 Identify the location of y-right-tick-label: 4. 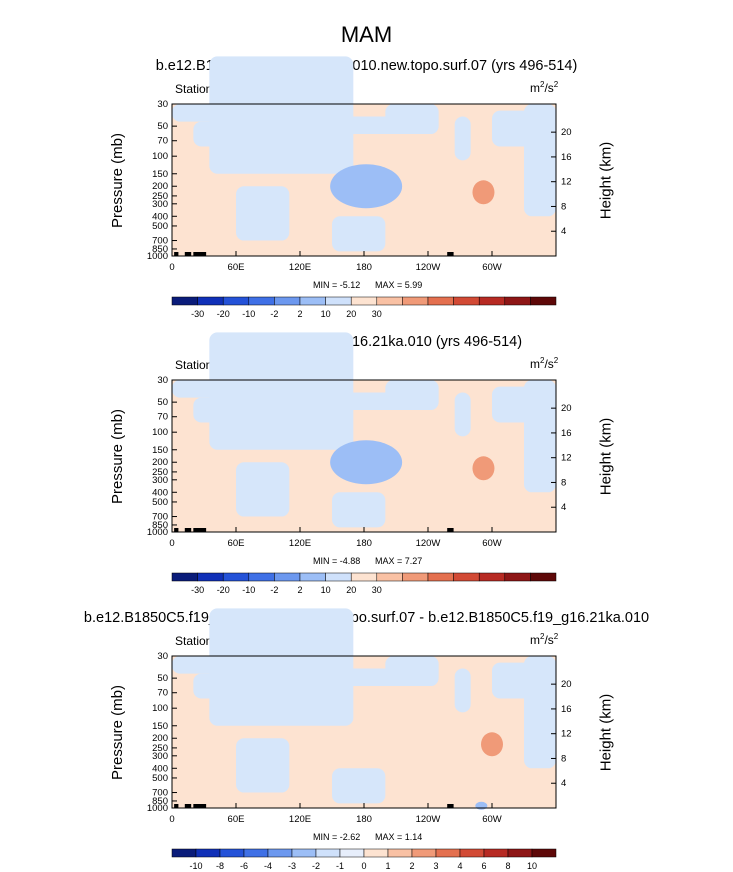
(563, 783).